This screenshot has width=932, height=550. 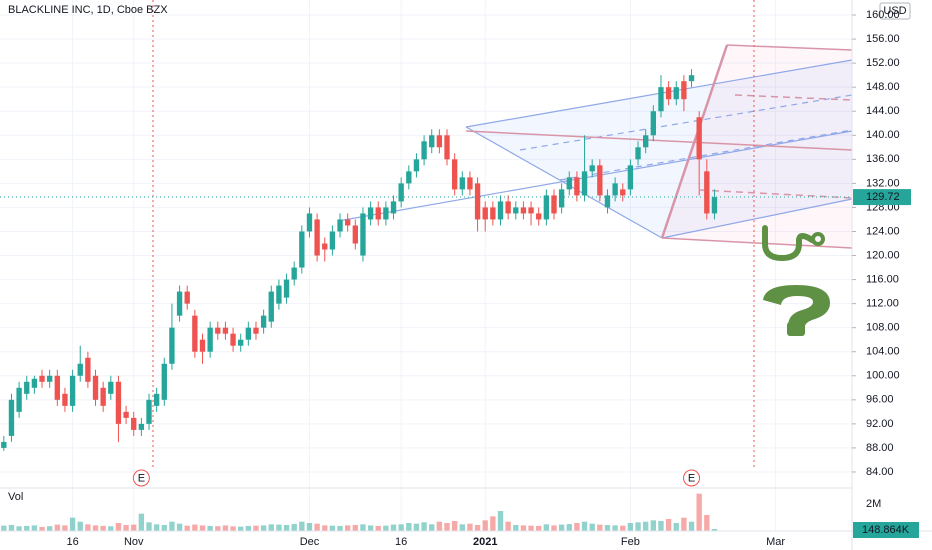 I want to click on y-tick-label: 124.00, so click(x=883, y=231).